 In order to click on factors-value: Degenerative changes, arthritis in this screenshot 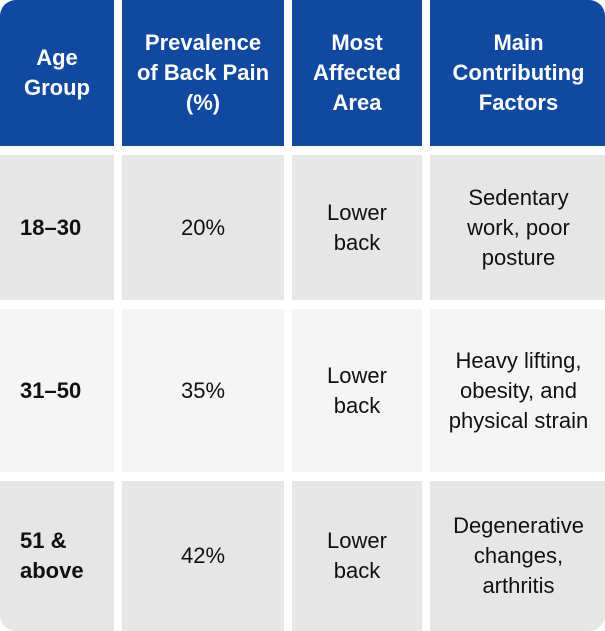, I will do `click(518, 555)`.